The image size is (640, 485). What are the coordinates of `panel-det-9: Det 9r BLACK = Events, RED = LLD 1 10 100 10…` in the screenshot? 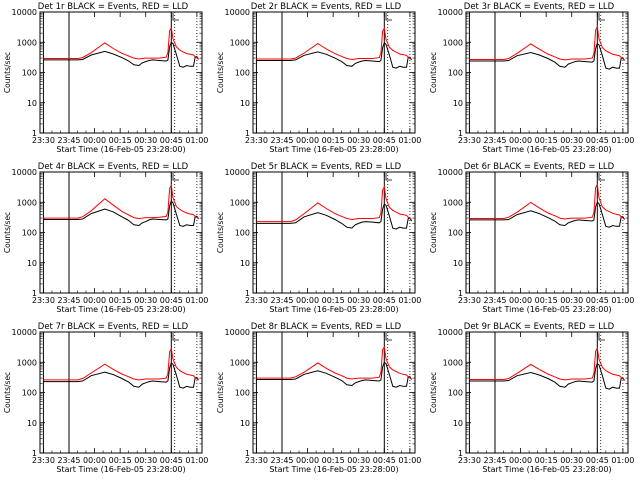 It's located at (531, 398).